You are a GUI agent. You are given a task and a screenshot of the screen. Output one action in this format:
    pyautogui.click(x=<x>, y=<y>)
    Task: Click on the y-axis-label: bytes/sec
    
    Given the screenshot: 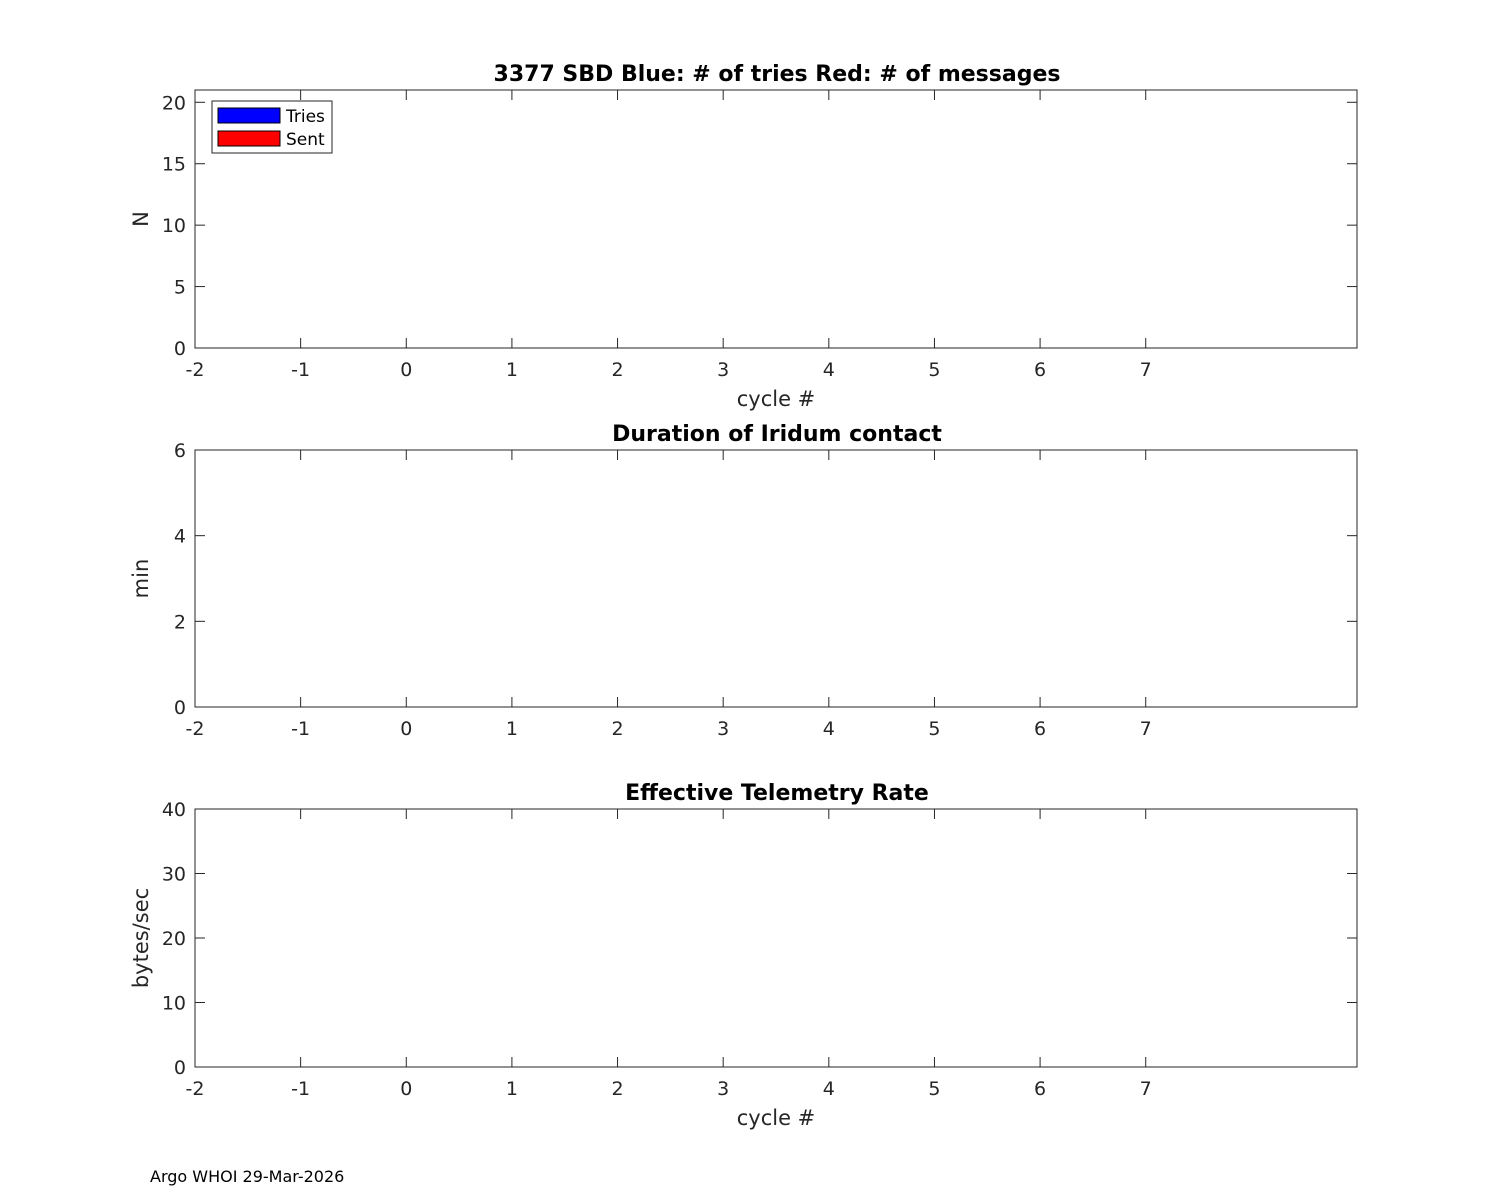 What is the action you would take?
    pyautogui.click(x=141, y=938)
    